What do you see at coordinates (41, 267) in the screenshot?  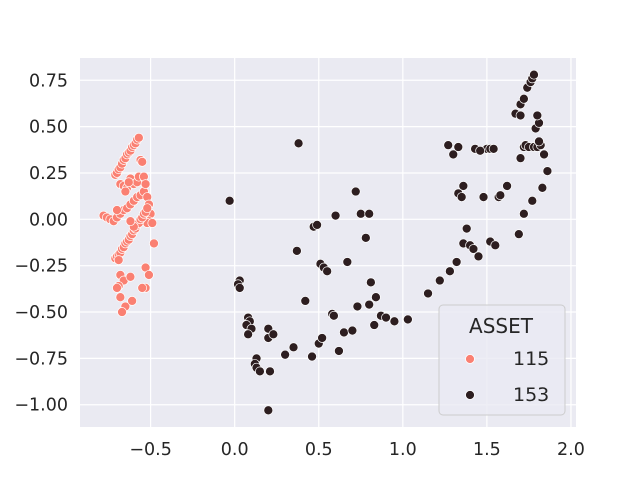 I see `y-tick-label: −0.25` at bounding box center [41, 267].